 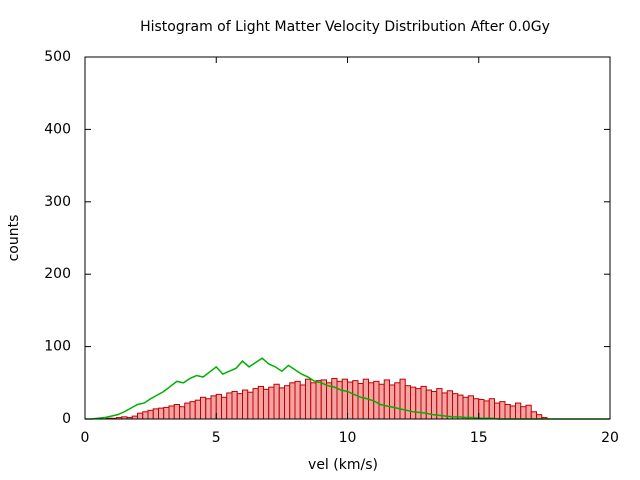 What do you see at coordinates (85, 438) in the screenshot?
I see `x-tick-label: 0` at bounding box center [85, 438].